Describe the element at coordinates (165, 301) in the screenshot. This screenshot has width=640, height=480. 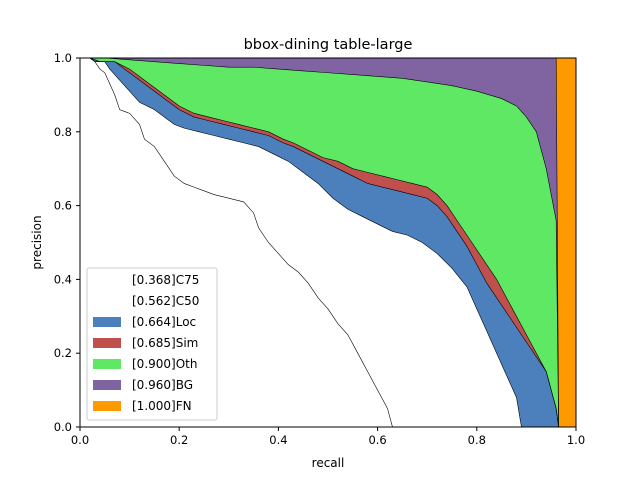
I see `legend-label: [0.562]C50` at that location.